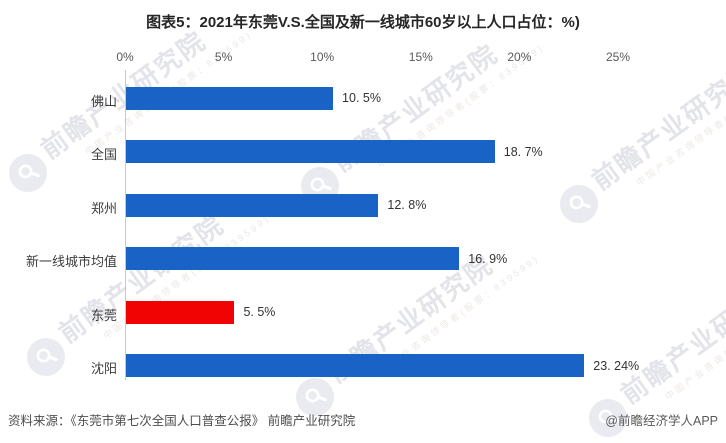 The height and width of the screenshot is (443, 726). I want to click on category-label: 佛山, so click(103, 101).